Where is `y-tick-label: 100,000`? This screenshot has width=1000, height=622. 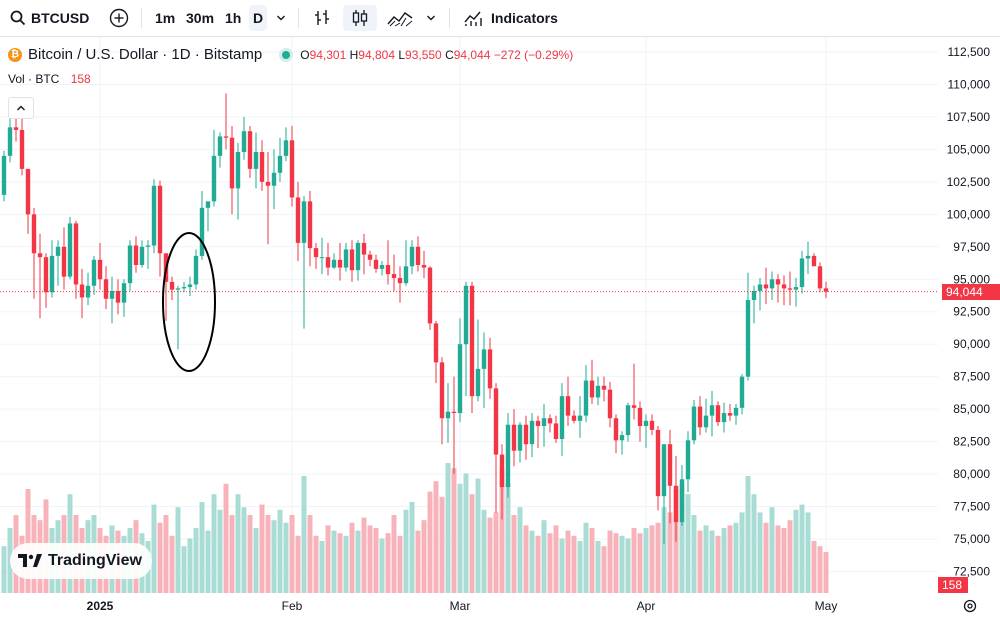
y-tick-label: 100,000 is located at coordinates (969, 214).